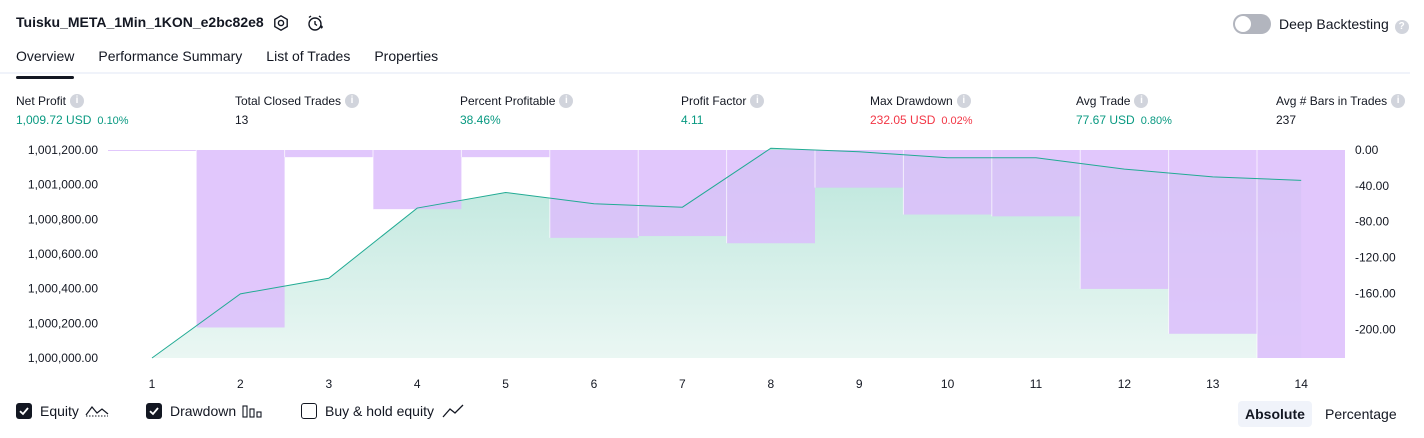 The width and height of the screenshot is (1424, 438). What do you see at coordinates (170, 56) in the screenshot?
I see `tab-performance-summary: Performance Summary` at bounding box center [170, 56].